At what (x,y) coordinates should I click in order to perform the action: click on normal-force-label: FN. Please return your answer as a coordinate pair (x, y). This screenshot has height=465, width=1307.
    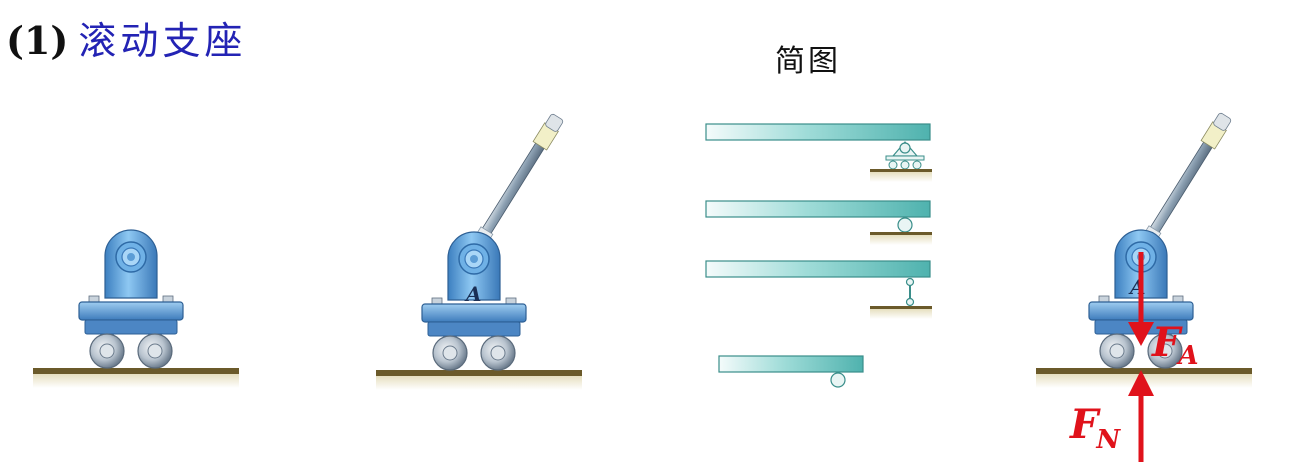
    Looking at the image, I should click on (1095, 428).